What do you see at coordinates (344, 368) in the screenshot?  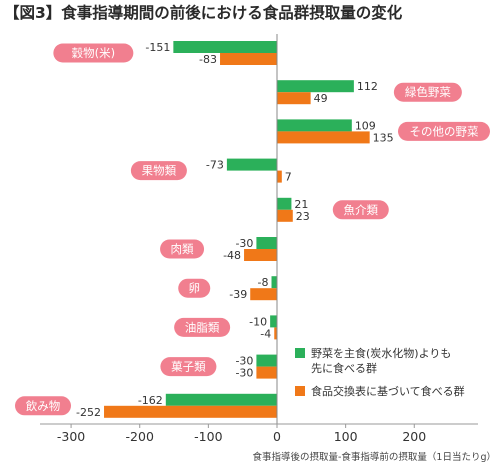 I see `legend-entry: 先に食べる群` at bounding box center [344, 368].